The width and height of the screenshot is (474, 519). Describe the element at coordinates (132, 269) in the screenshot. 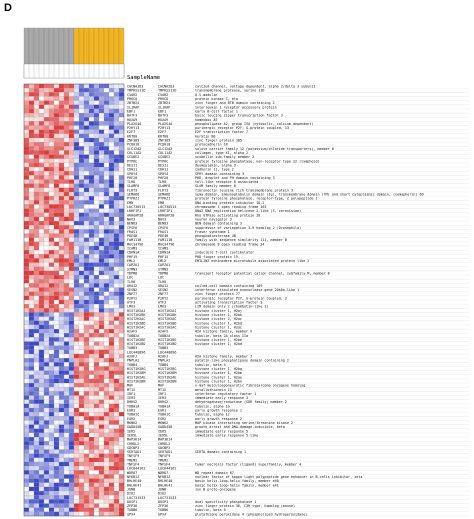

I see `row-label-gene: STMN3` at that location.